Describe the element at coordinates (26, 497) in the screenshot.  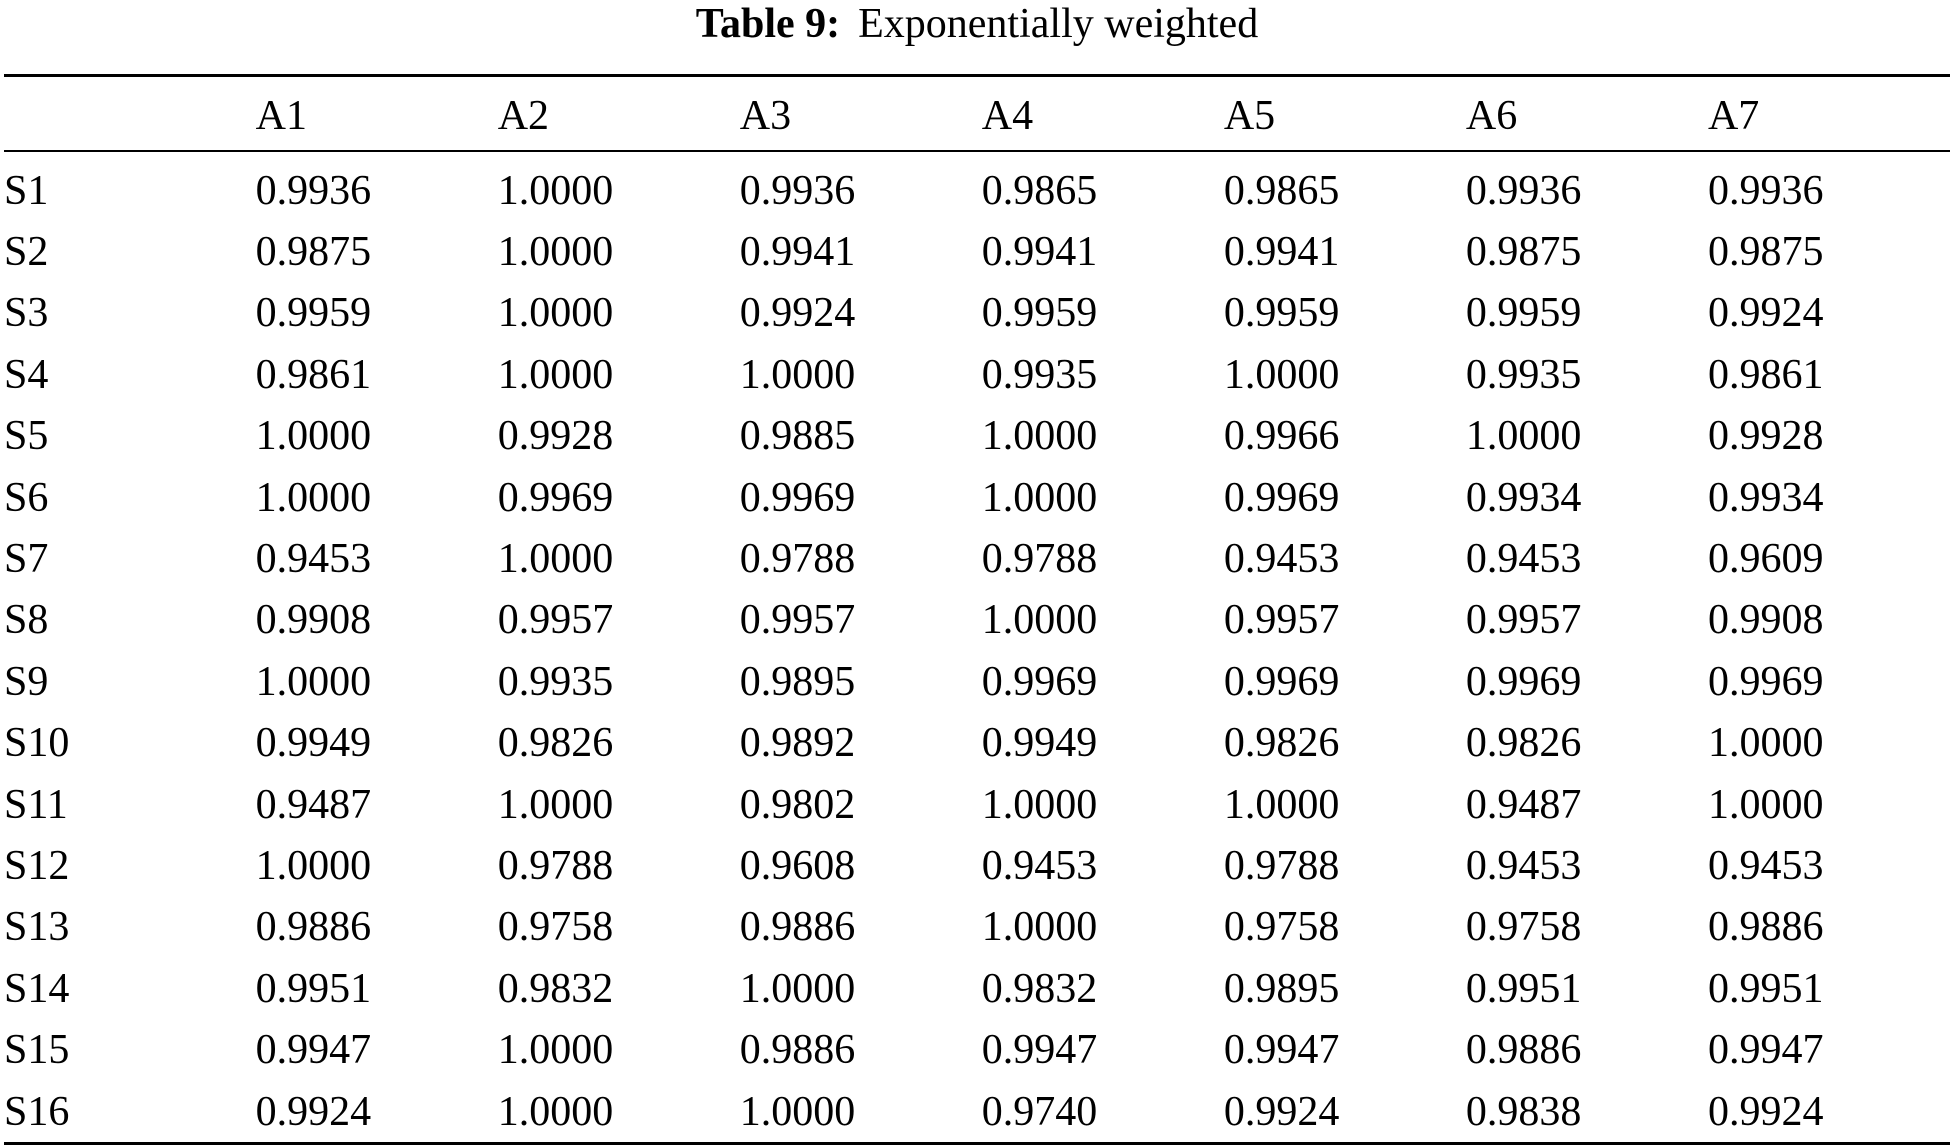
I see `row-label-cell: S6` at that location.